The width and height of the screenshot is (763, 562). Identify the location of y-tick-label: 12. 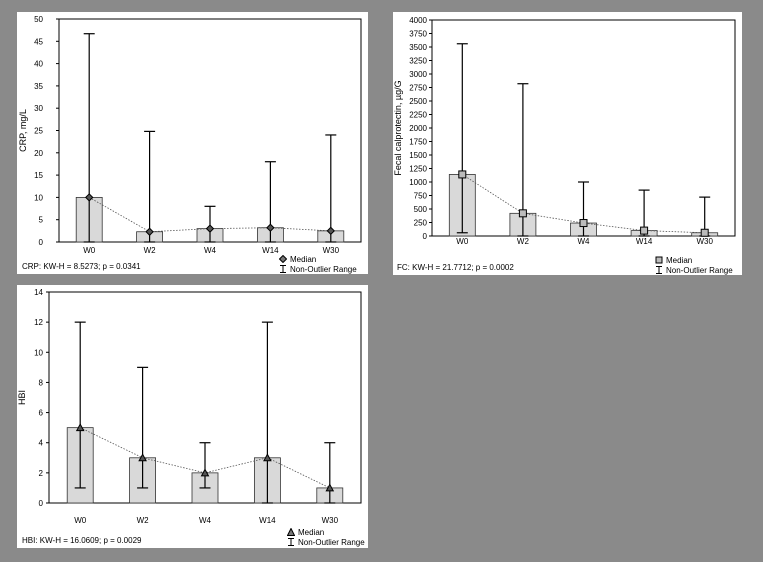
(38, 322).